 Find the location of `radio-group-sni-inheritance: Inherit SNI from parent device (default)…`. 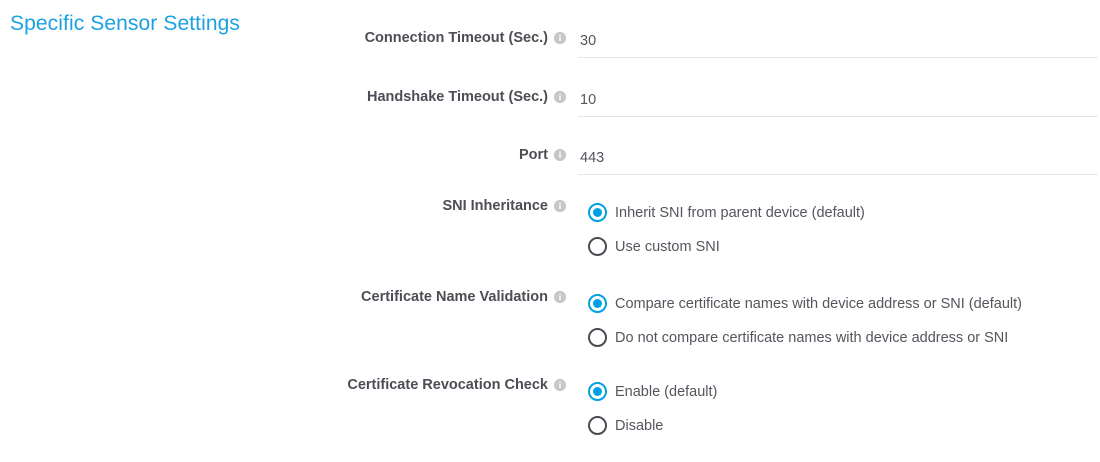

radio-group-sni-inheritance: Inherit SNI from parent device (default)… is located at coordinates (838, 230).